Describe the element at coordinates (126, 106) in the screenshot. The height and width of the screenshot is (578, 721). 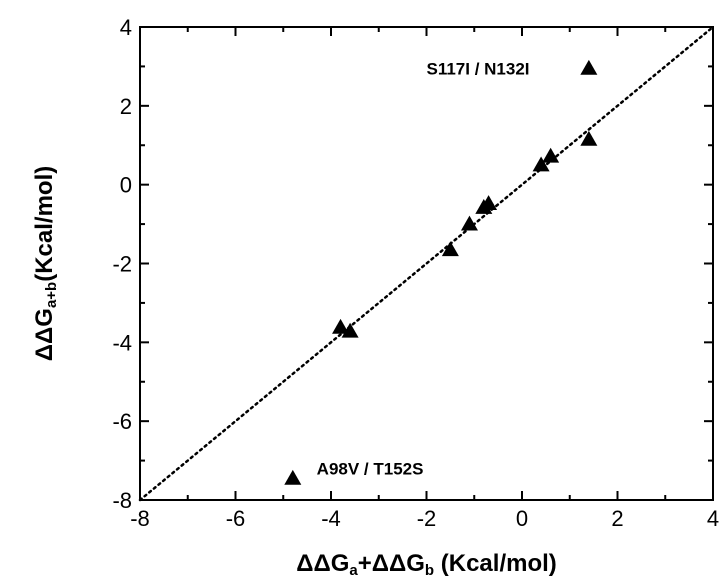
I see `y-tick-label: 2` at that location.